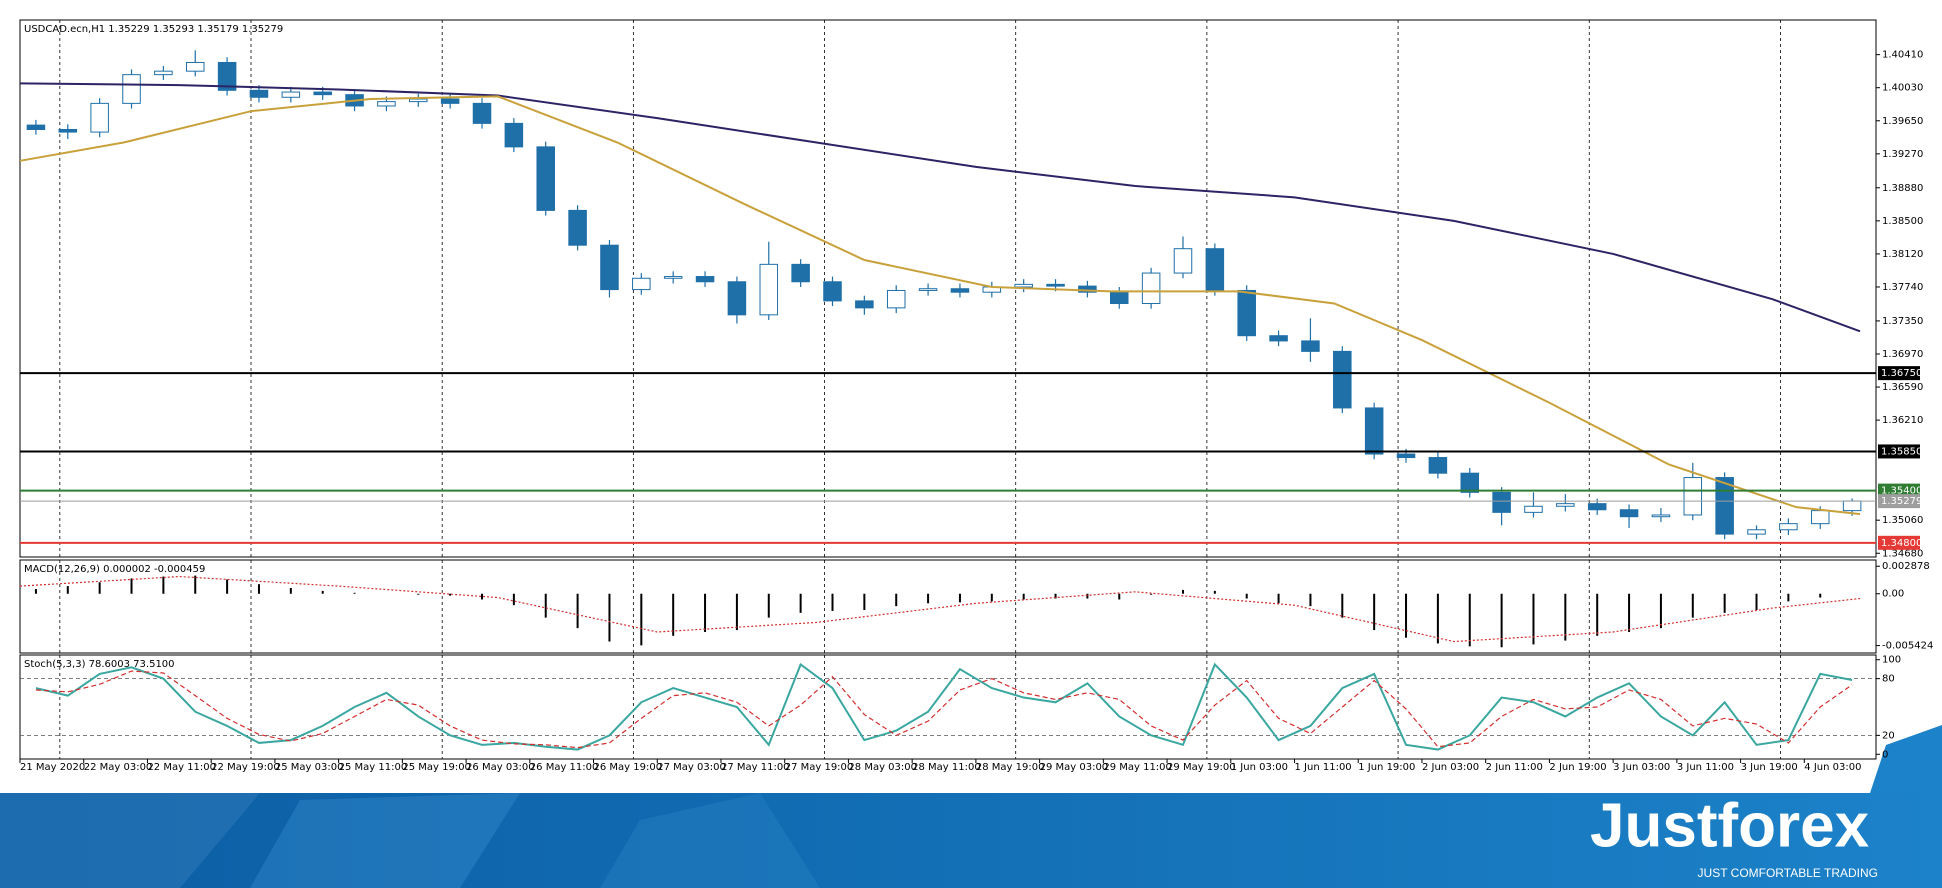  I want to click on x-tick-label: 25 May 11:00, so click(373, 767).